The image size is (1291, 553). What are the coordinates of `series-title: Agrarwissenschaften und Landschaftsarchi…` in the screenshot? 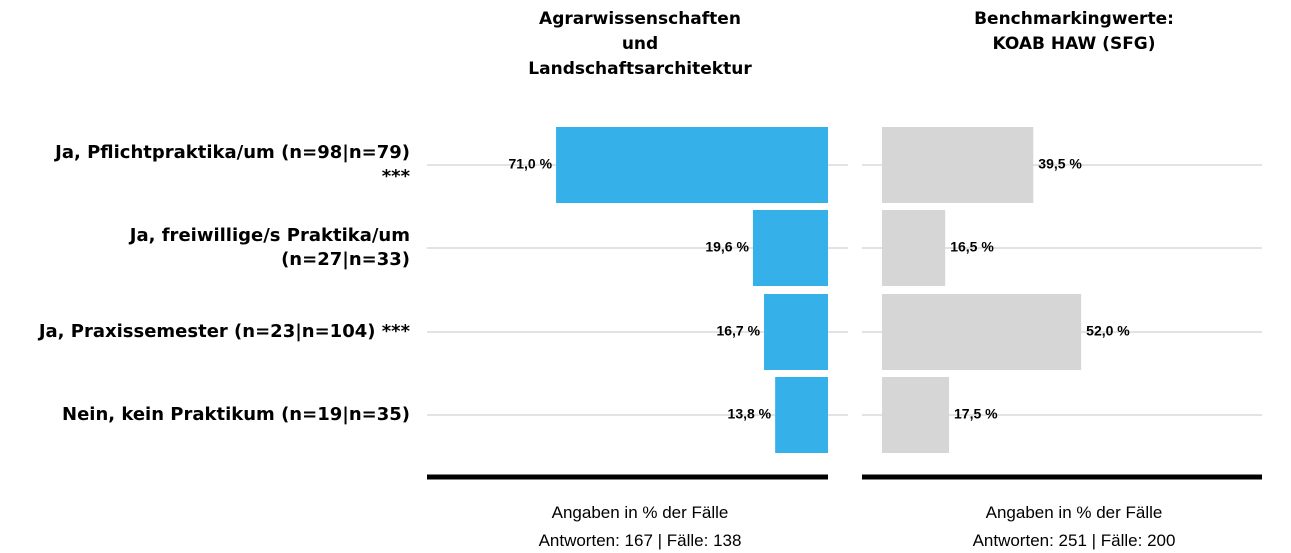 It's located at (640, 44).